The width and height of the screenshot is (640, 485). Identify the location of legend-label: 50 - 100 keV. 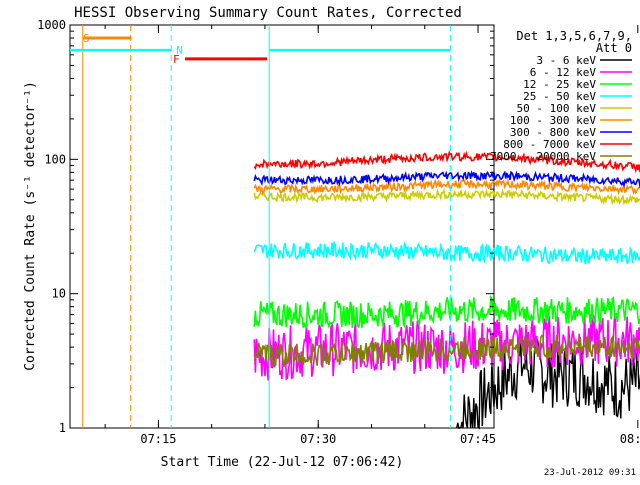
(557, 108).